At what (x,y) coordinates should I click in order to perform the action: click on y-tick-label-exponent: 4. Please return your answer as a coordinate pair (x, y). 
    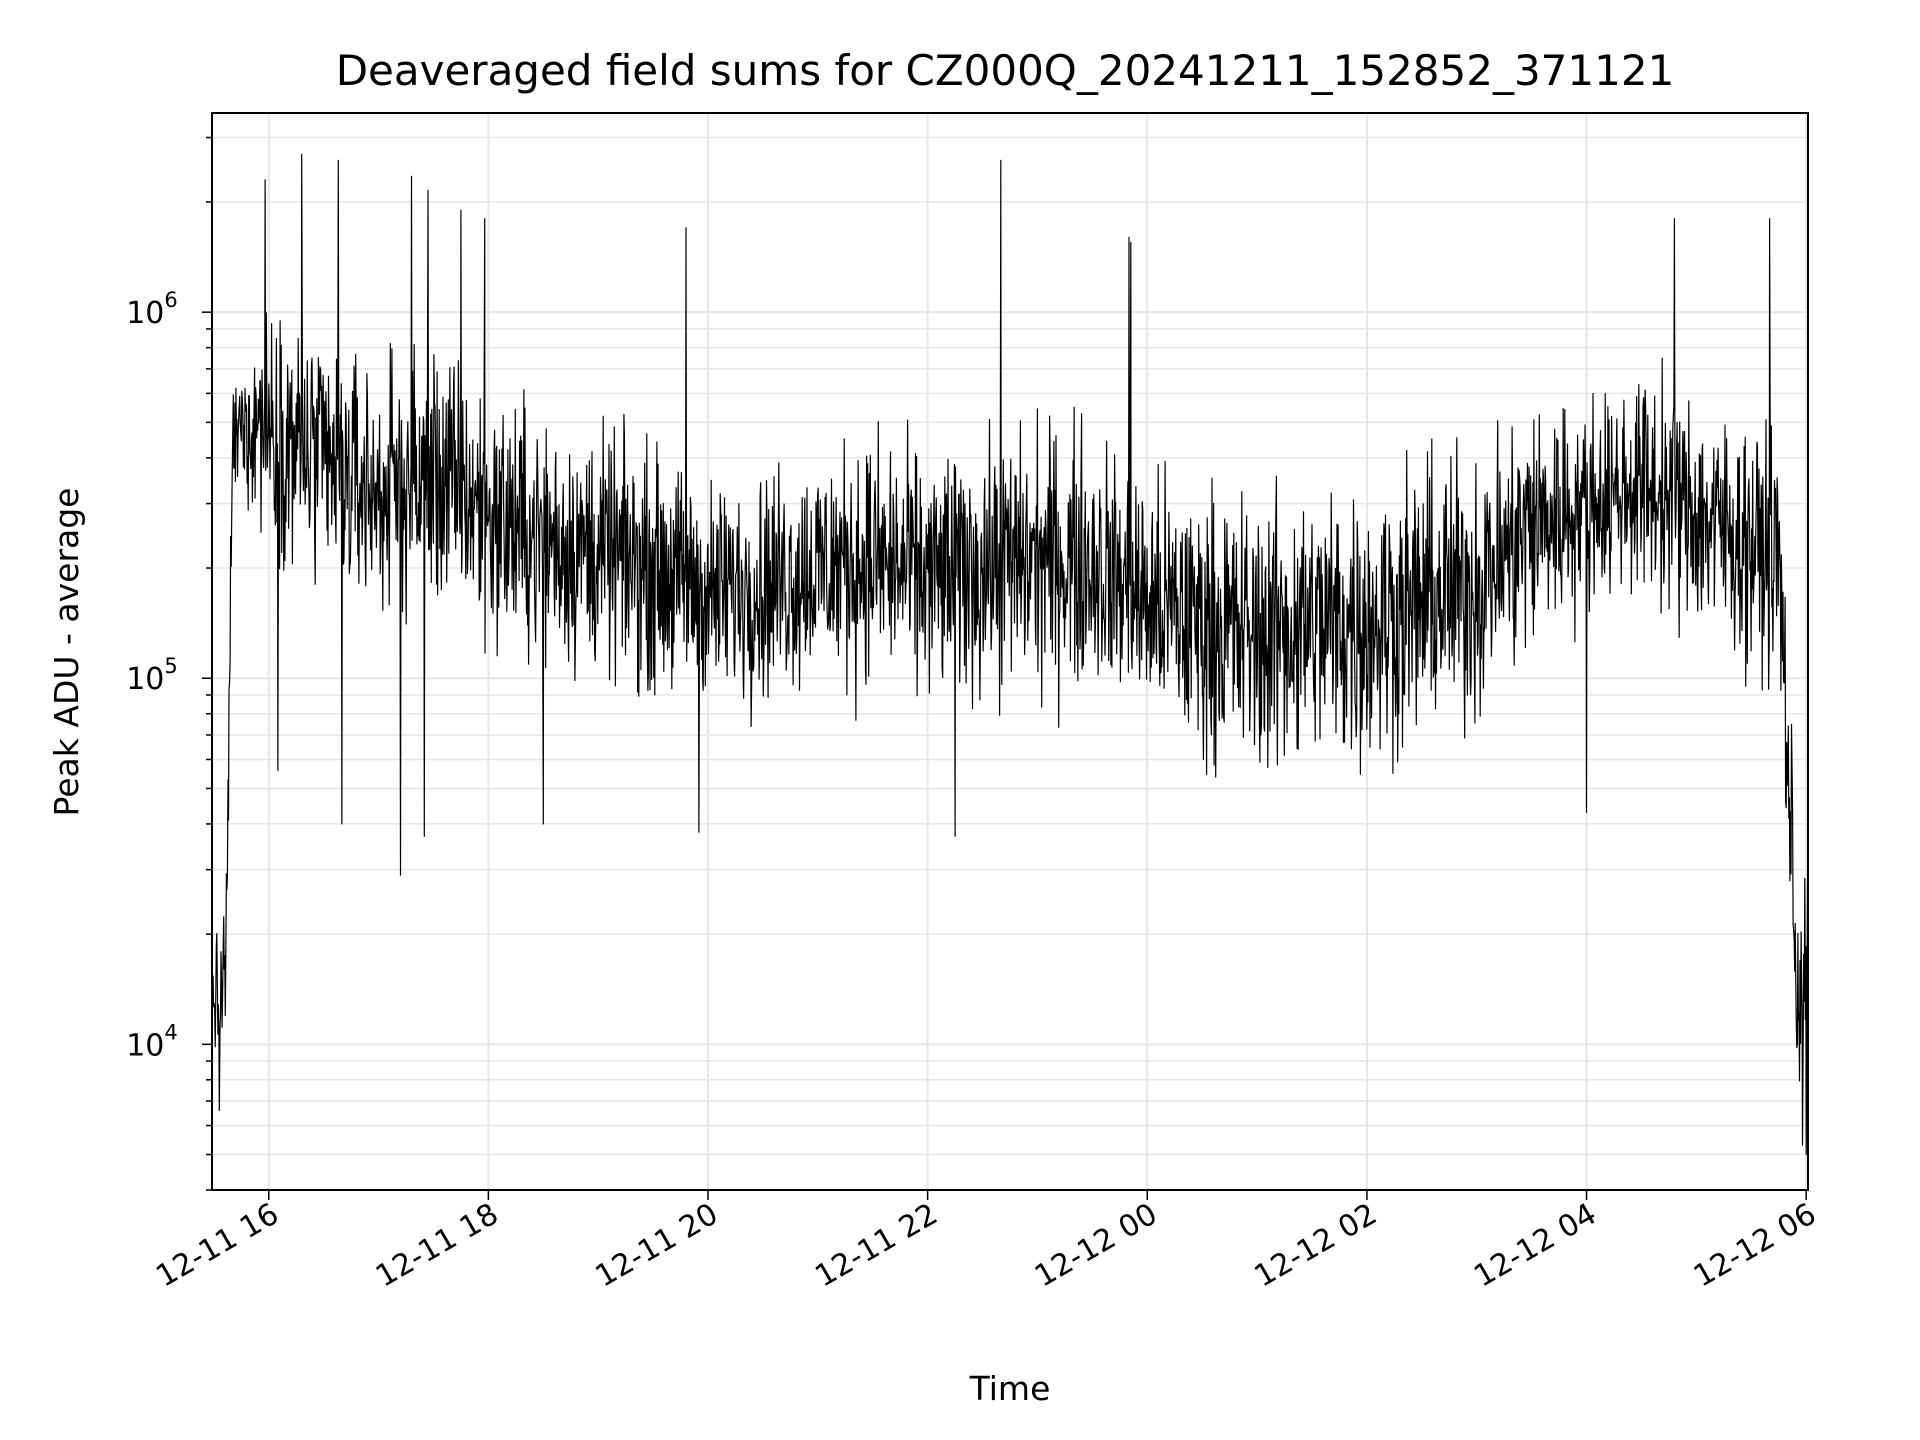
    Looking at the image, I should click on (170, 1032).